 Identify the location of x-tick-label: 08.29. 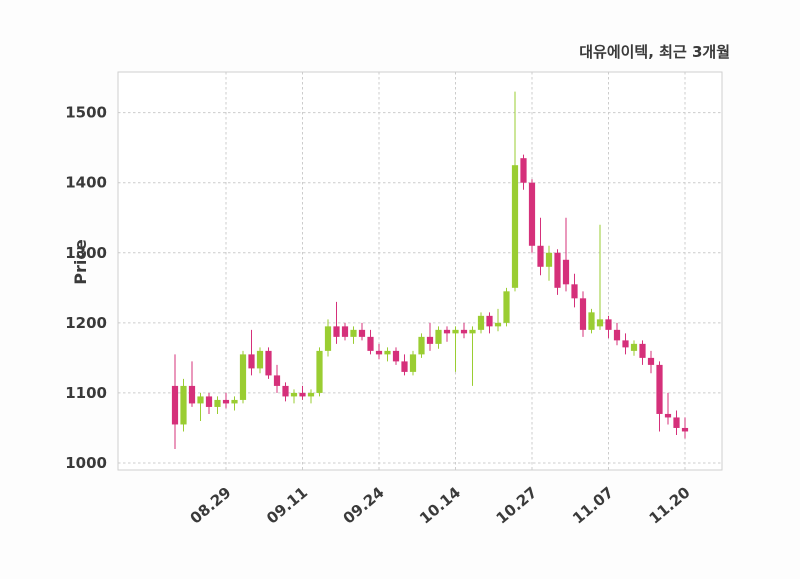
(211, 505).